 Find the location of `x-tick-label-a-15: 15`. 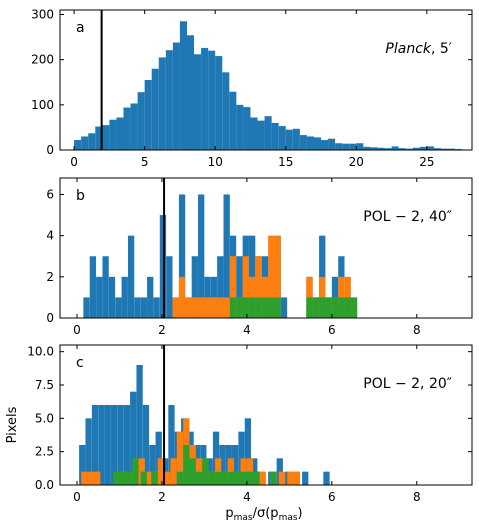

x-tick-label-a-15: 15 is located at coordinates (285, 162).